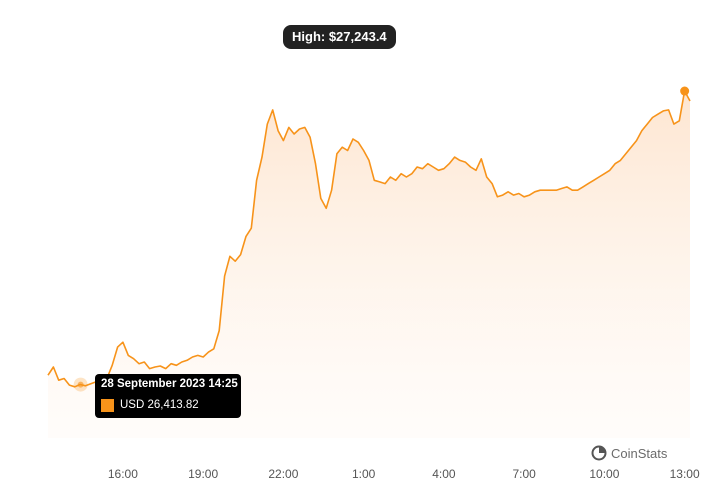 The width and height of the screenshot is (719, 491). I want to click on x-tick-label: 10:00, so click(604, 474).